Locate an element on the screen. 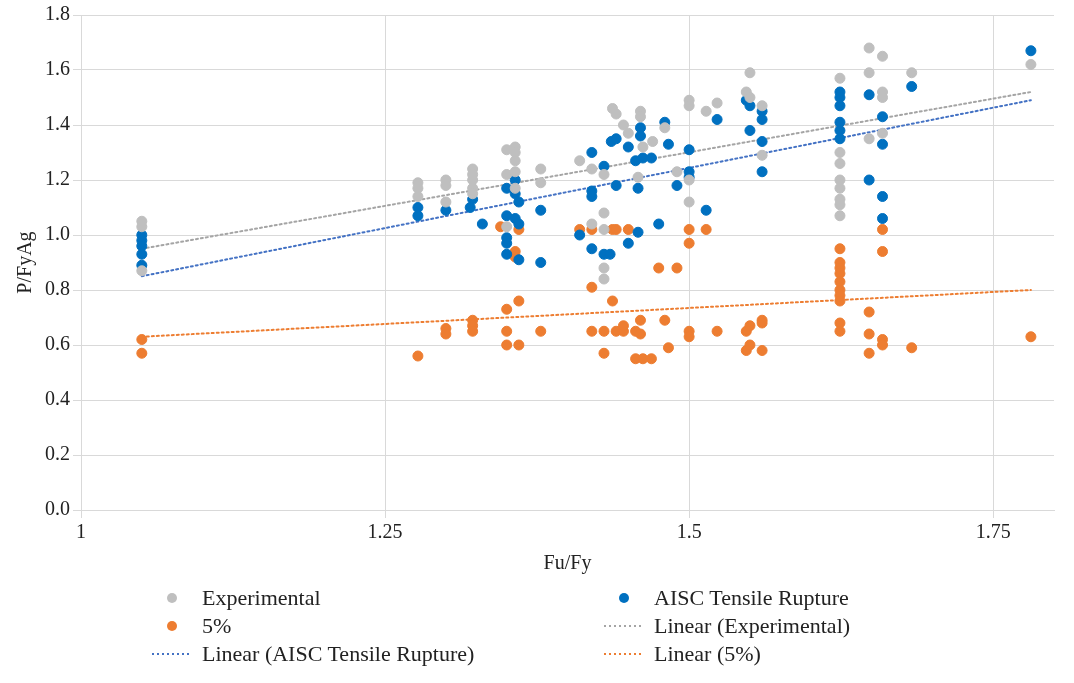  y-tick-label: 1.6 is located at coordinates (57, 68).